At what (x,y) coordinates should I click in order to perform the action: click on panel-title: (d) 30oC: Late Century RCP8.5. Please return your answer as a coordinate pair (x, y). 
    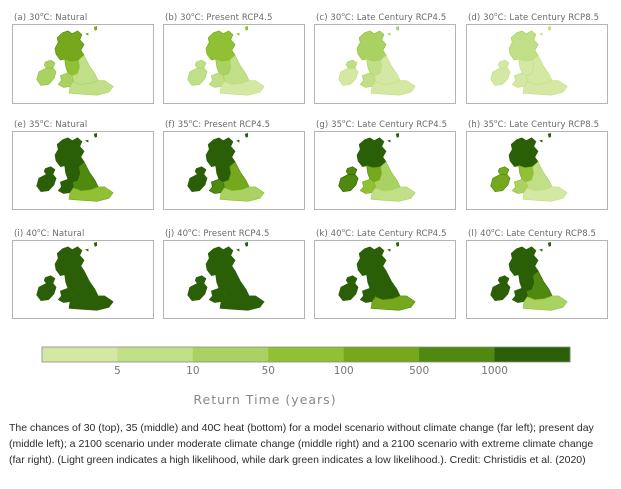
    Looking at the image, I should click on (534, 17).